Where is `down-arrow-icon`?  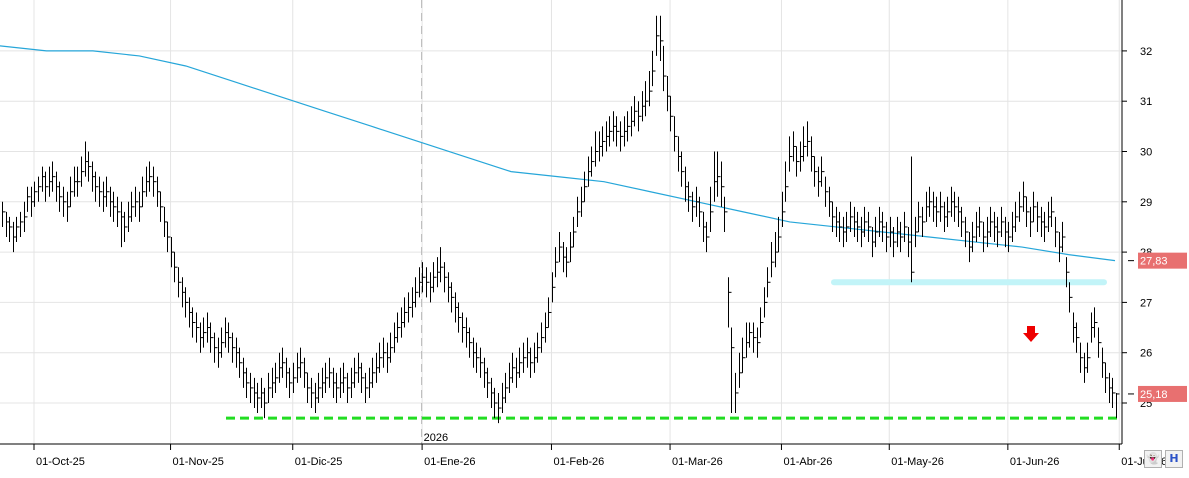 down-arrow-icon is located at coordinates (1031, 334).